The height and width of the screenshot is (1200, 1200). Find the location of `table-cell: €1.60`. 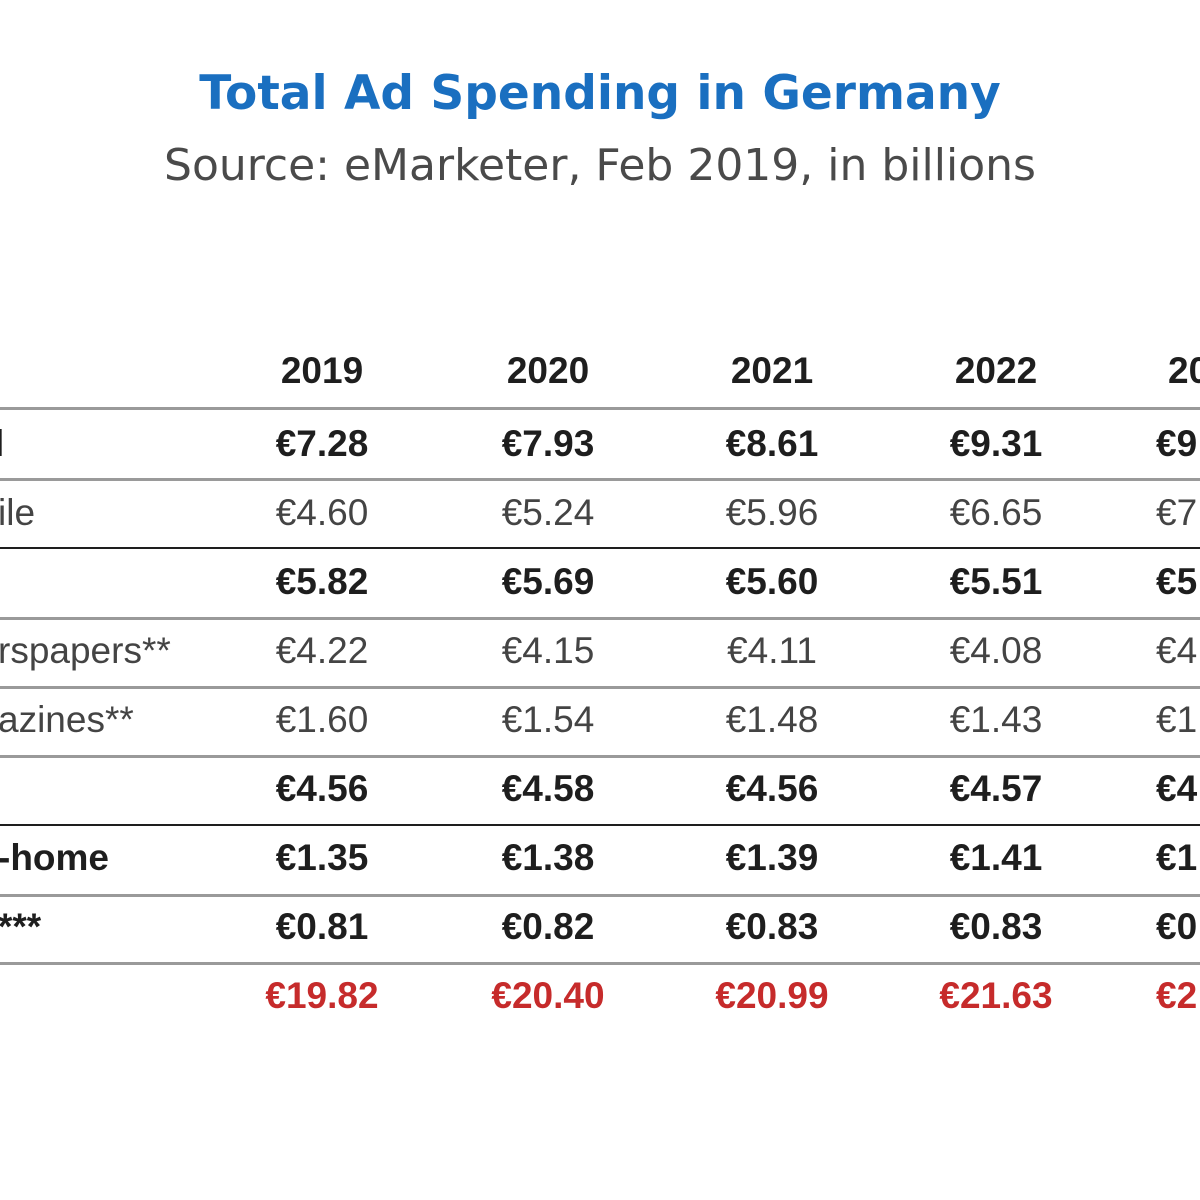

table-cell: €1.60 is located at coordinates (322, 719).